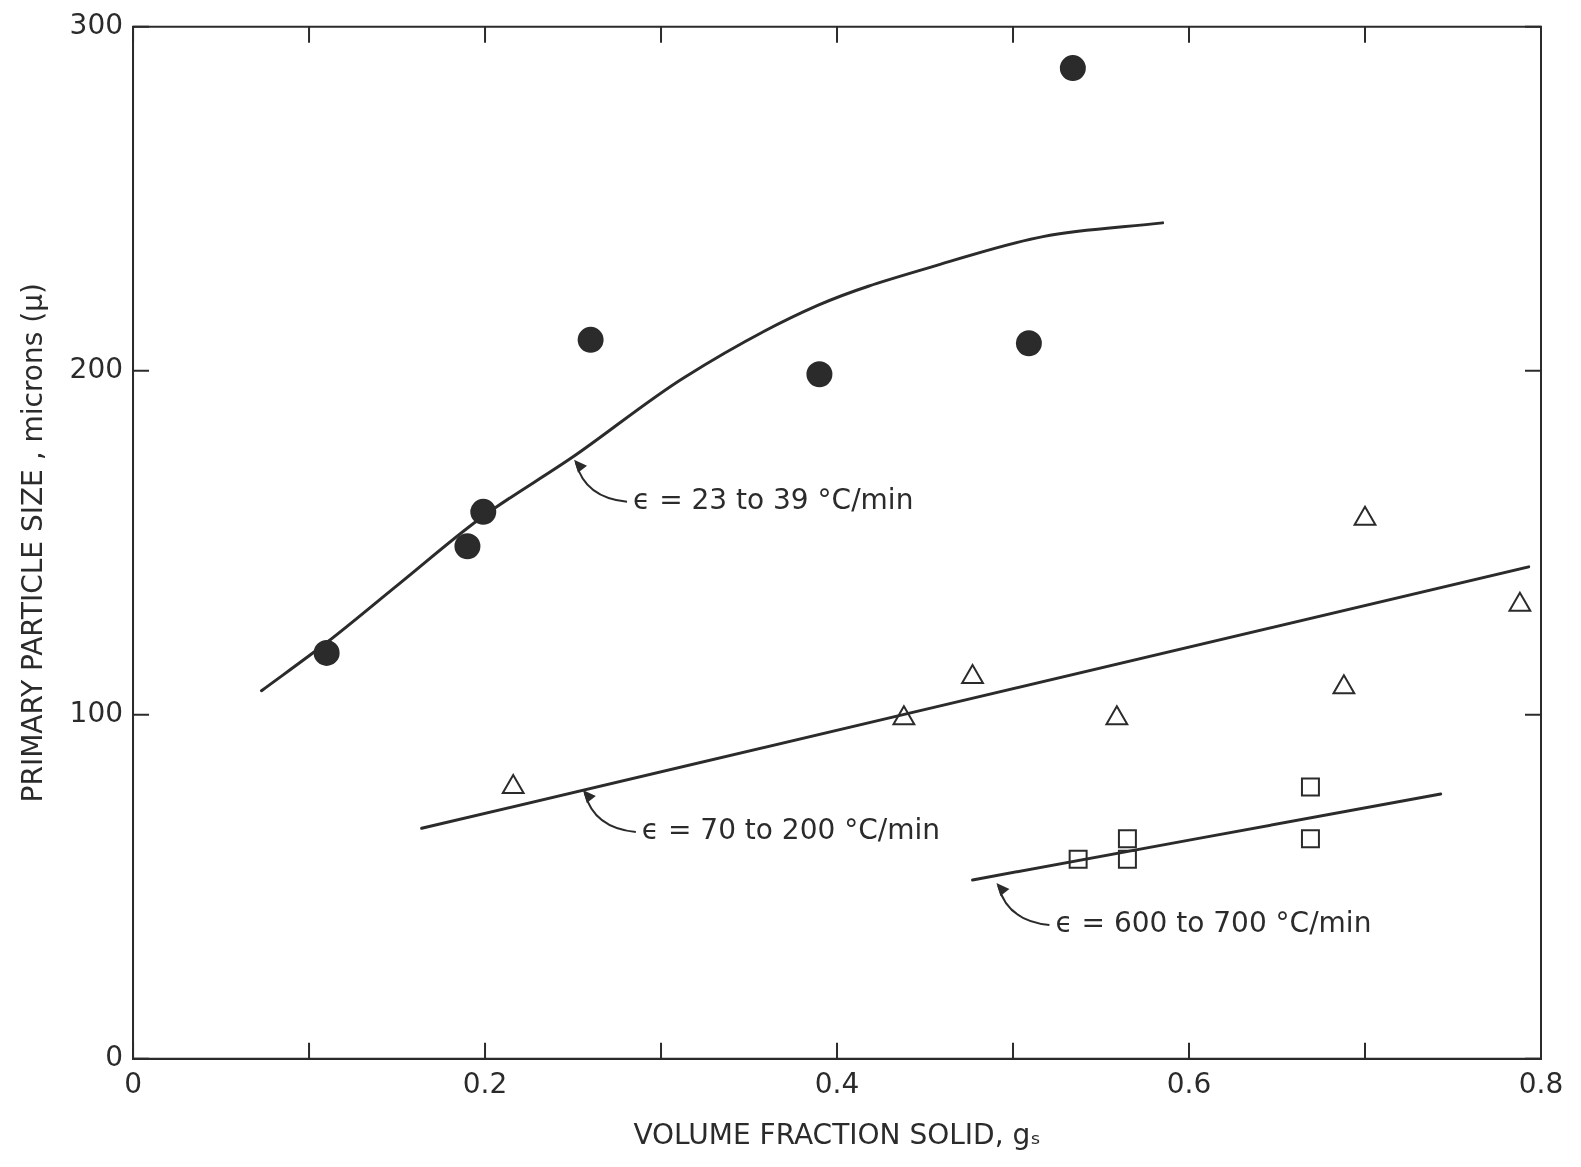 This screenshot has width=1581, height=1167. Describe the element at coordinates (96, 25) in the screenshot. I see `y-tick-label: 300` at that location.